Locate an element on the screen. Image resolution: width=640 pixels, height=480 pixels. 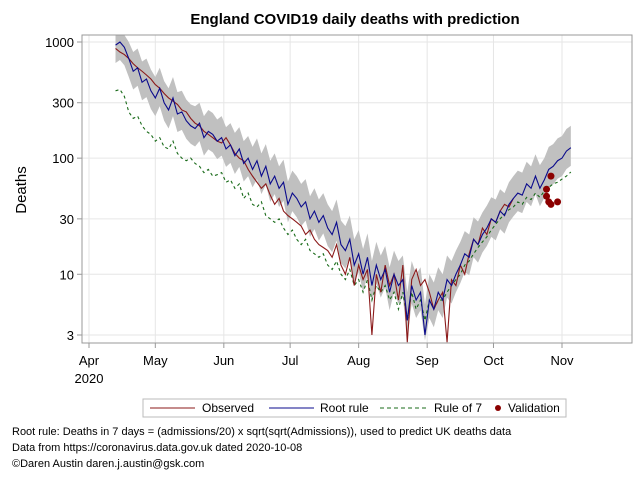
x-tick-label: Jul is located at coordinates (290, 360).